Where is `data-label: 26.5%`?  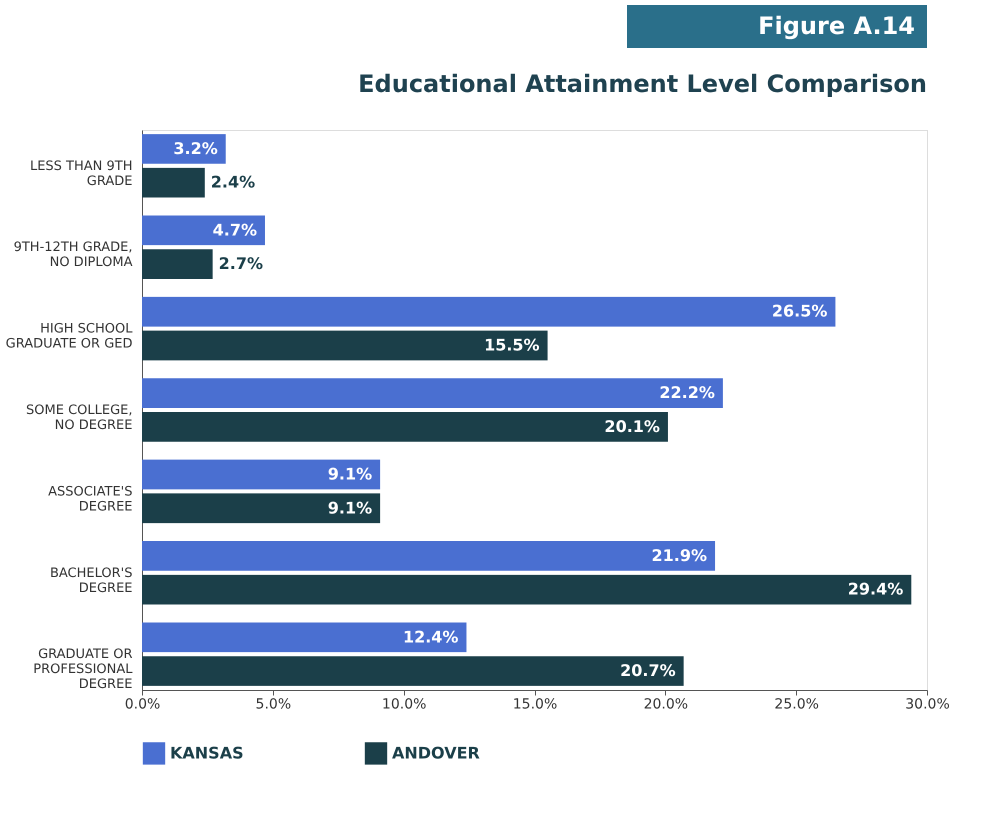 data-label: 26.5% is located at coordinates (800, 311).